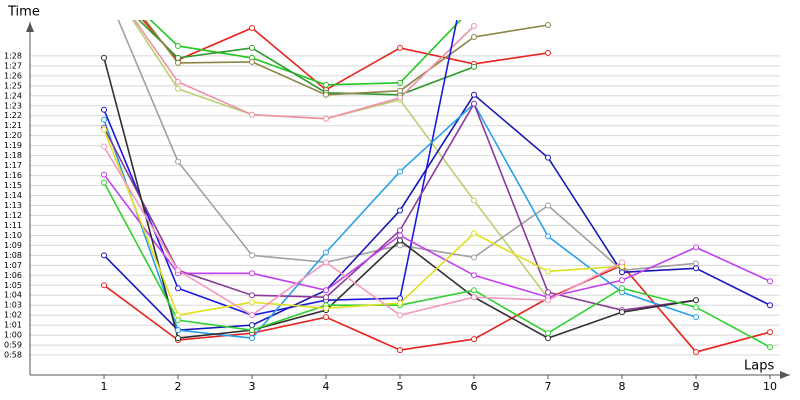  Describe the element at coordinates (13, 285) in the screenshot. I see `y-tick-label: 1:05` at that location.